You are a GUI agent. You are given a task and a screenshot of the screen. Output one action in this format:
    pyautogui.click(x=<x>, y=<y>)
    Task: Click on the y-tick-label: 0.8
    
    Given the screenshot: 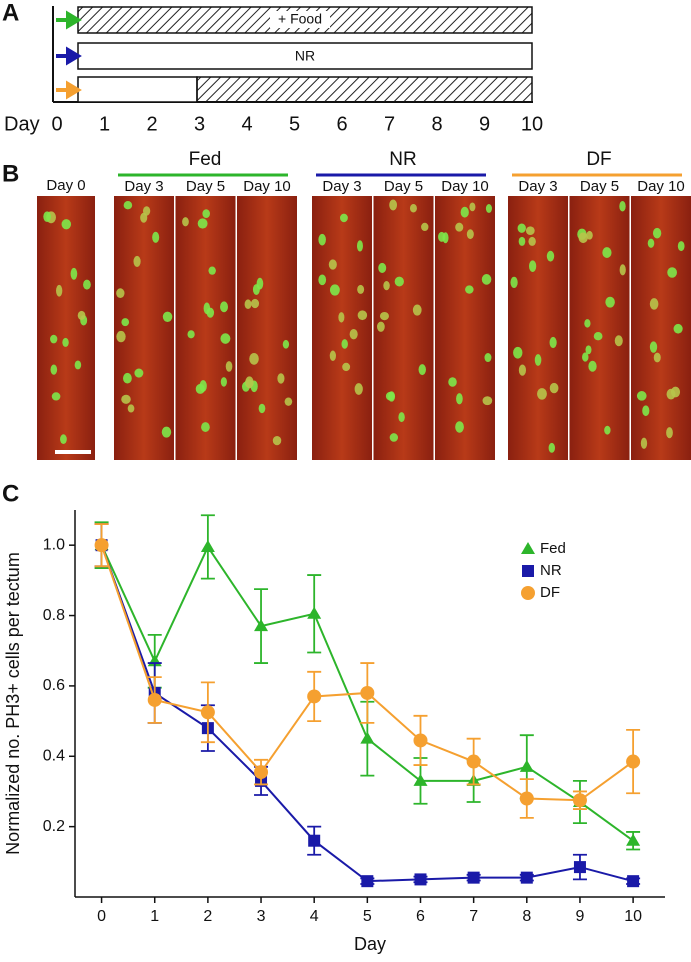 What is the action you would take?
    pyautogui.click(x=54, y=615)
    